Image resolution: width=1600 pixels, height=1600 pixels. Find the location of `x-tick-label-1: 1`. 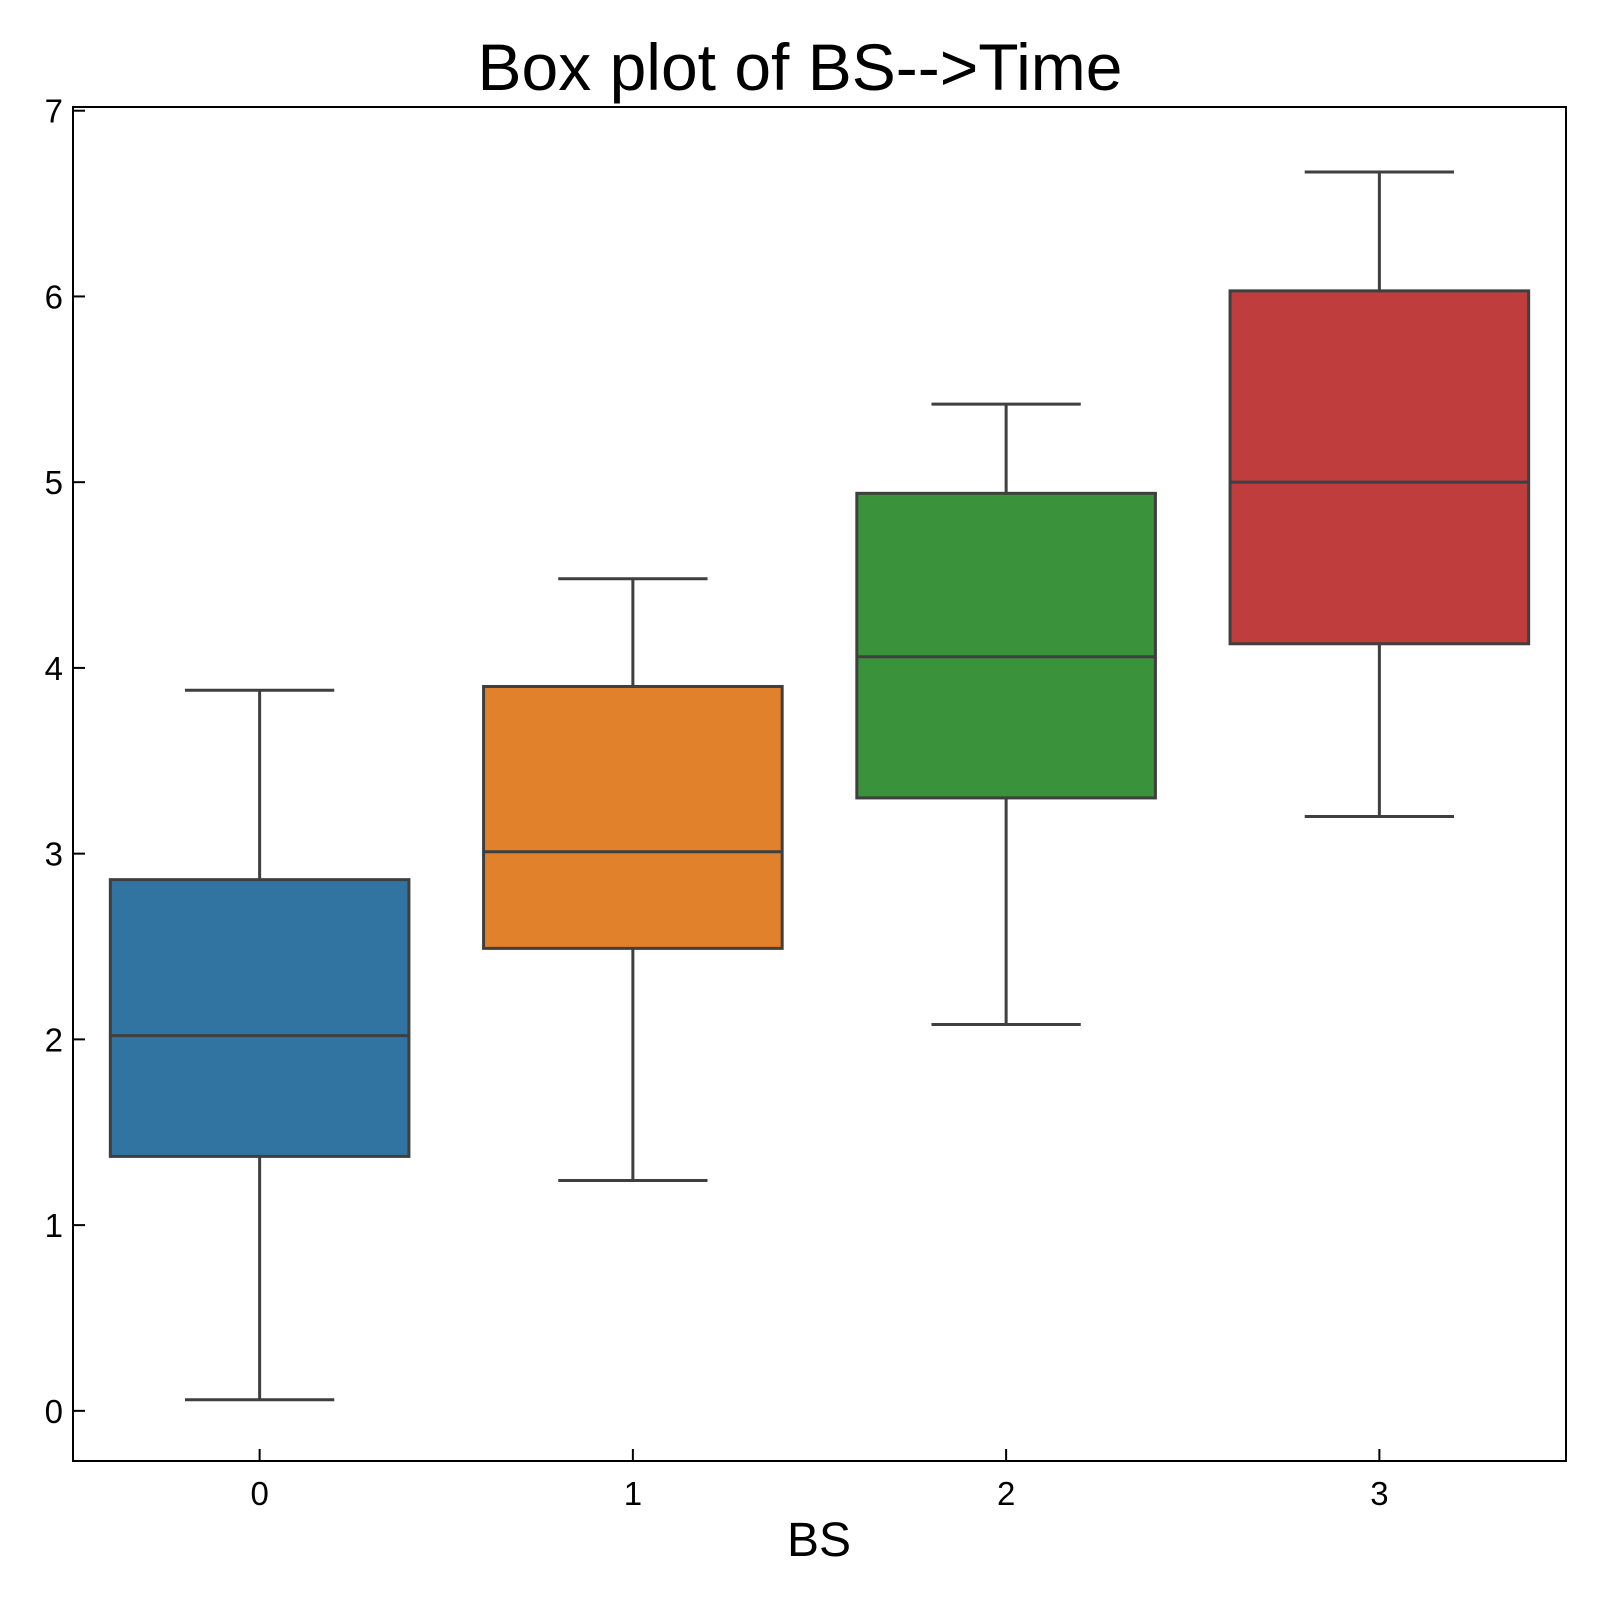

x-tick-label-1: 1 is located at coordinates (633, 1493).